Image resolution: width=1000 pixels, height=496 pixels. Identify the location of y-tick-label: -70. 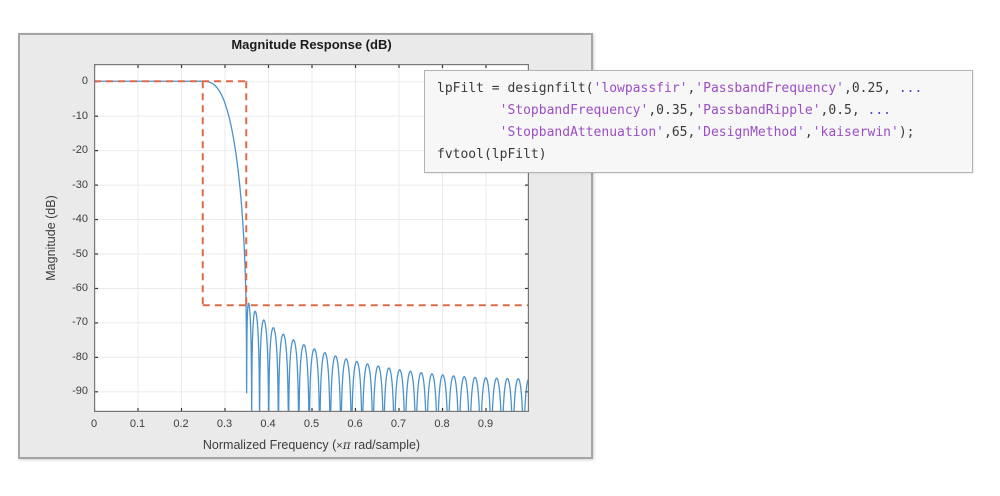
(80, 322).